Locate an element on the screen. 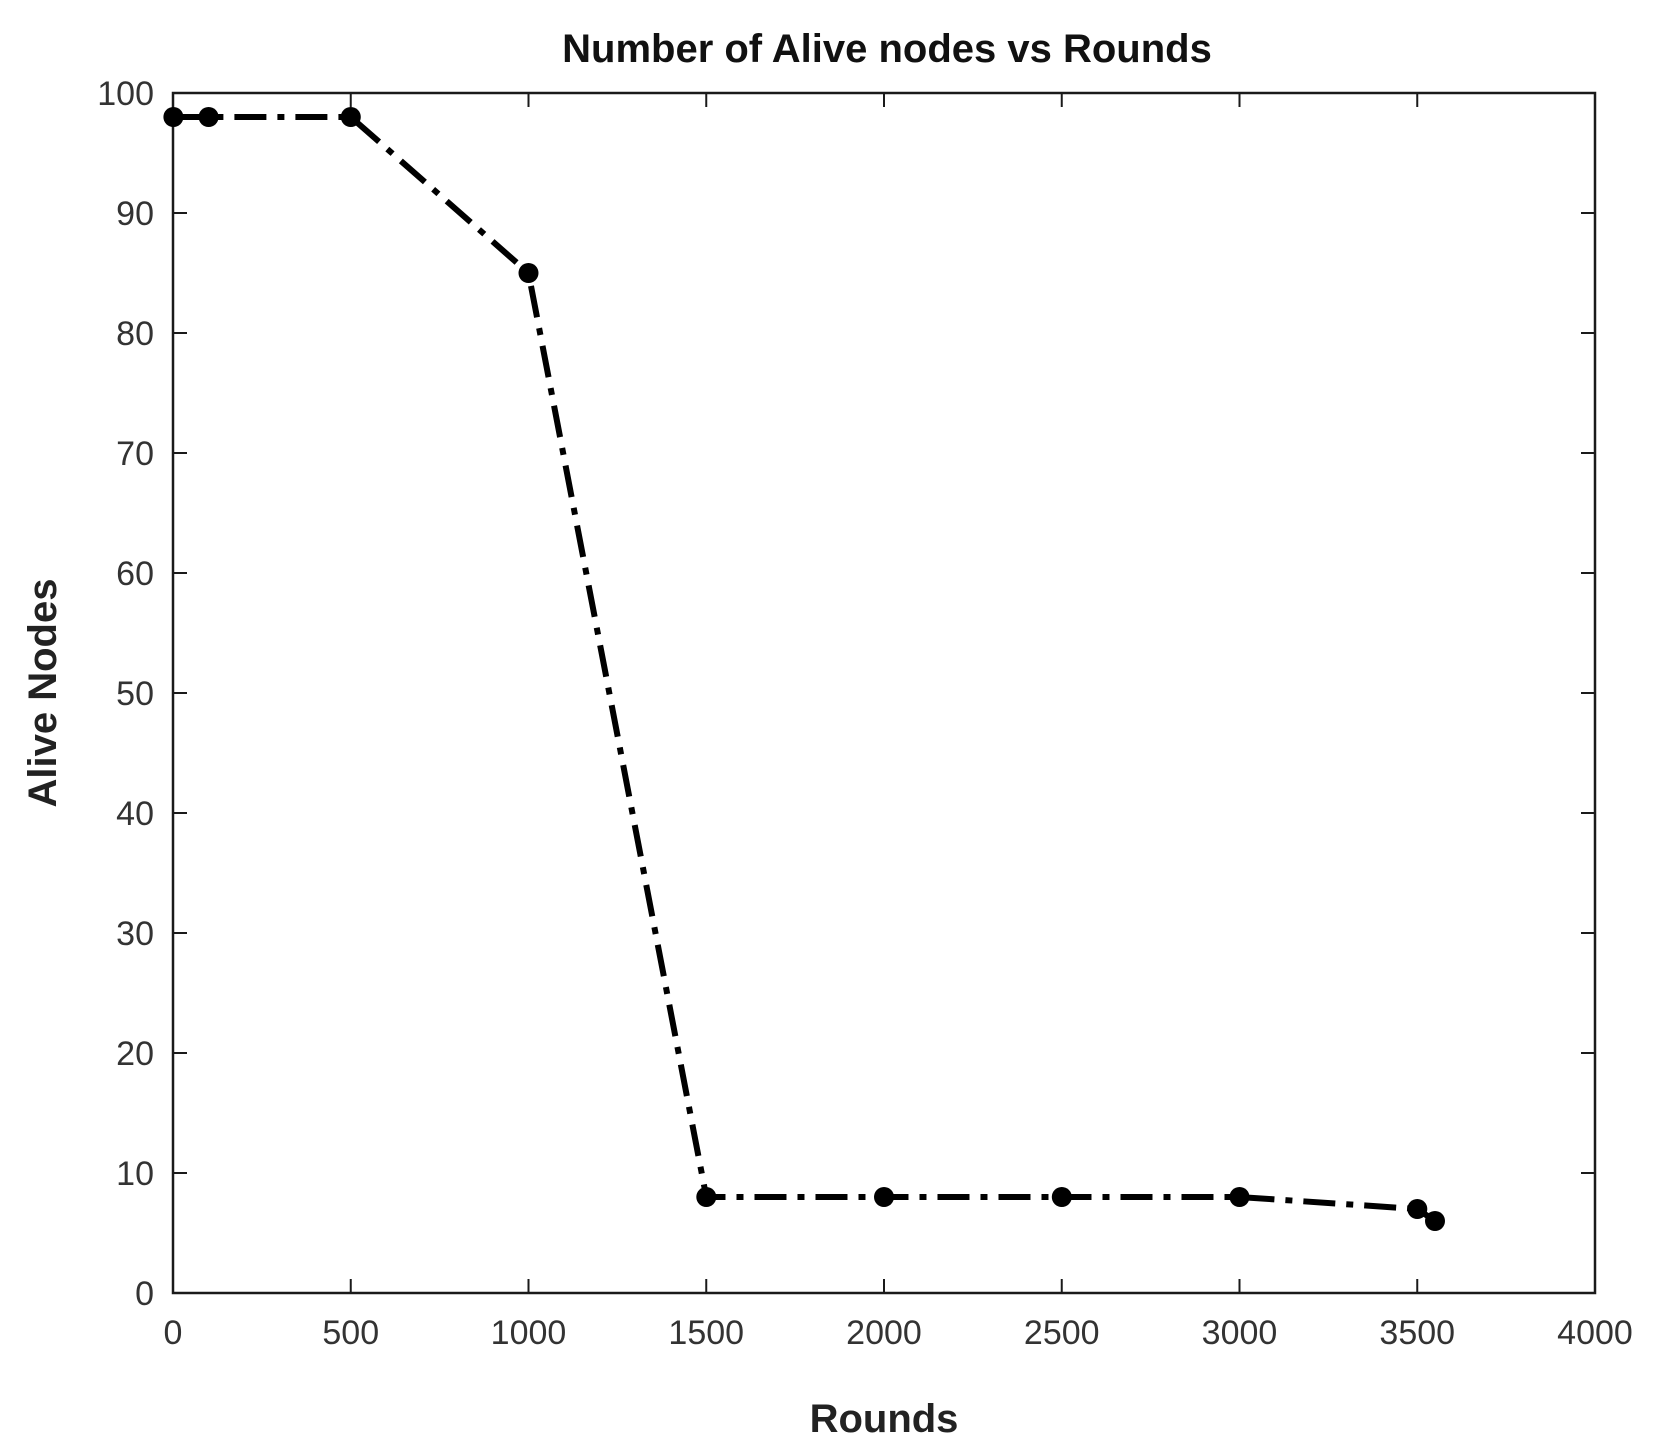 The height and width of the screenshot is (1446, 1662). y-tick-label-2: 20 is located at coordinates (135, 1054).